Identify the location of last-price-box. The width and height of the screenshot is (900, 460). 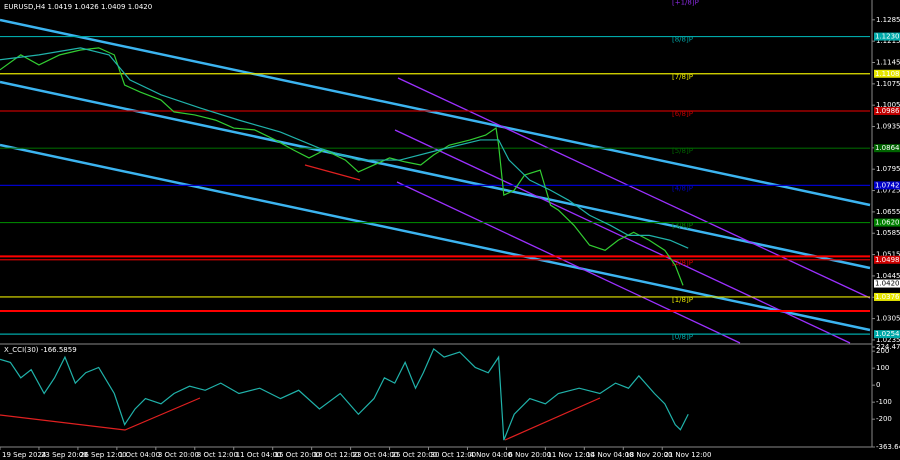
(887, 283).